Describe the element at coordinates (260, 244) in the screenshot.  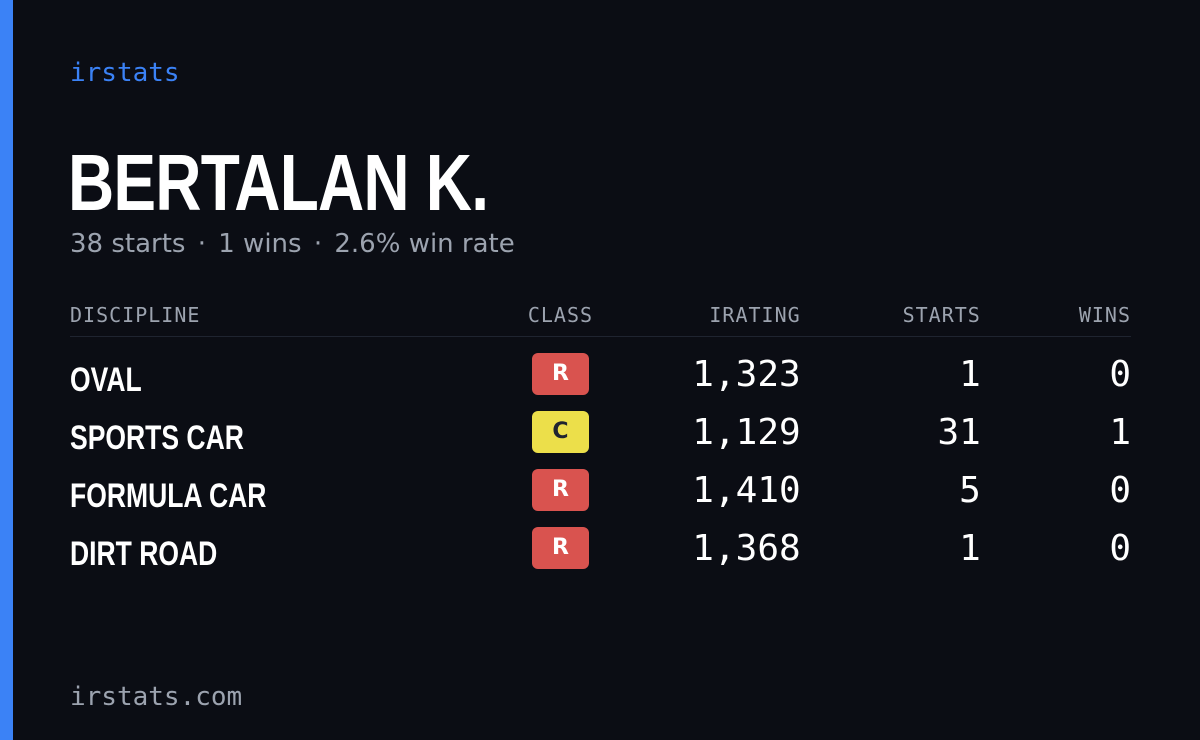
I see `summary-wins: 1 wins` at that location.